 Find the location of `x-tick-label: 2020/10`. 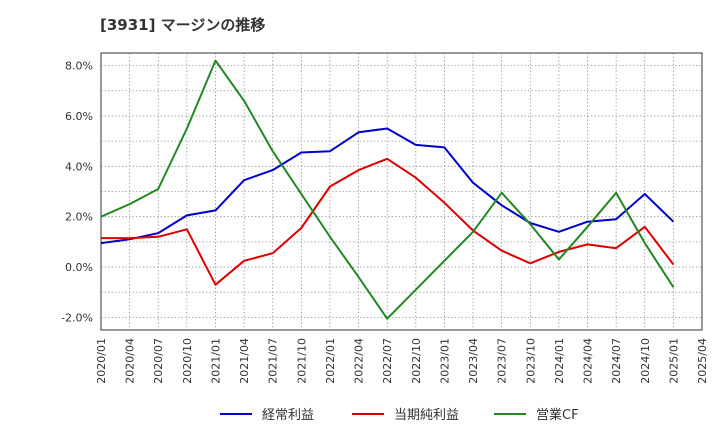

x-tick-label: 2020/10 is located at coordinates (187, 361).